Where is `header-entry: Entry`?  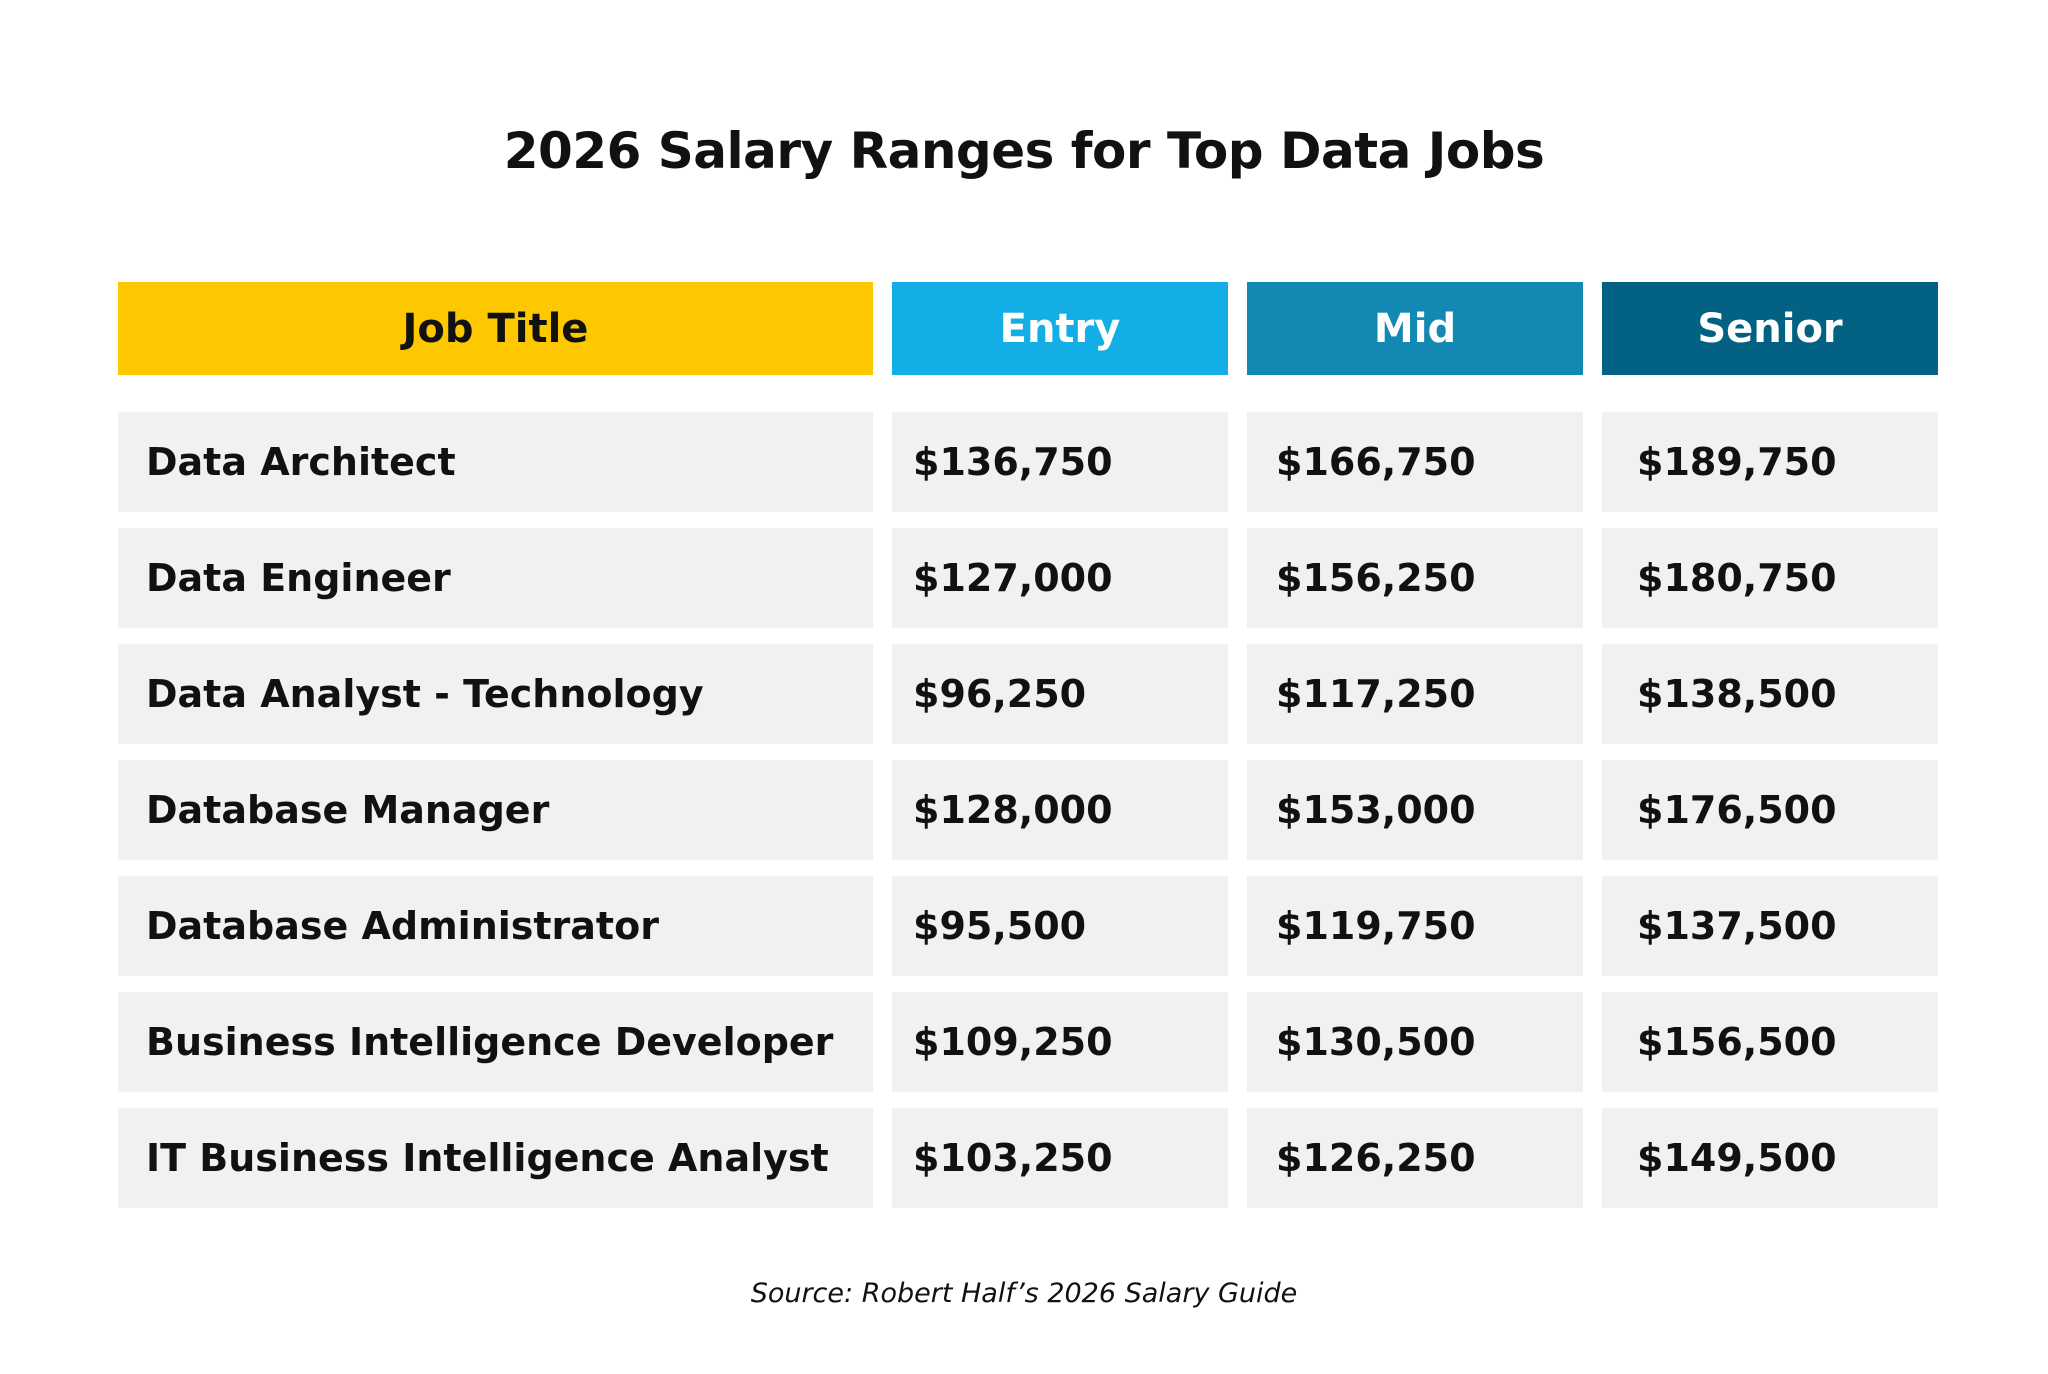 header-entry: Entry is located at coordinates (1060, 328).